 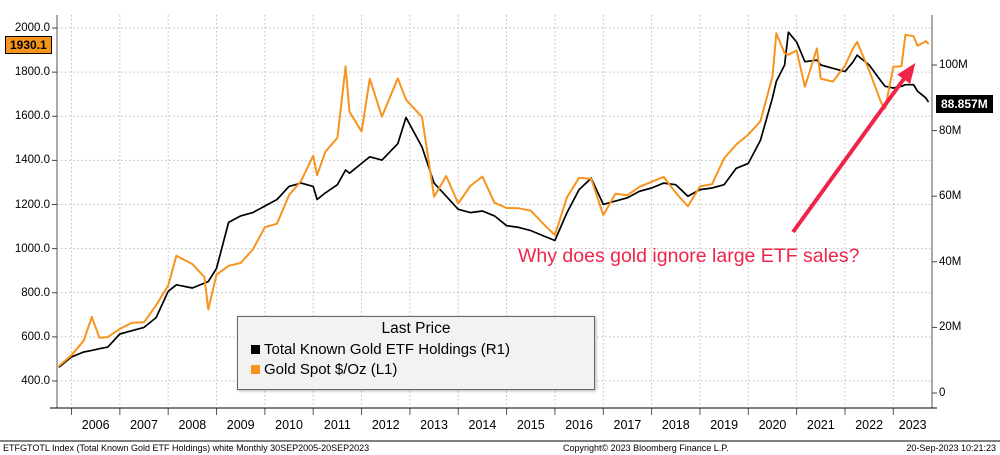 What do you see at coordinates (331, 369) in the screenshot?
I see `legend-item-label: Gold Spot $/Oz (L1)` at bounding box center [331, 369].